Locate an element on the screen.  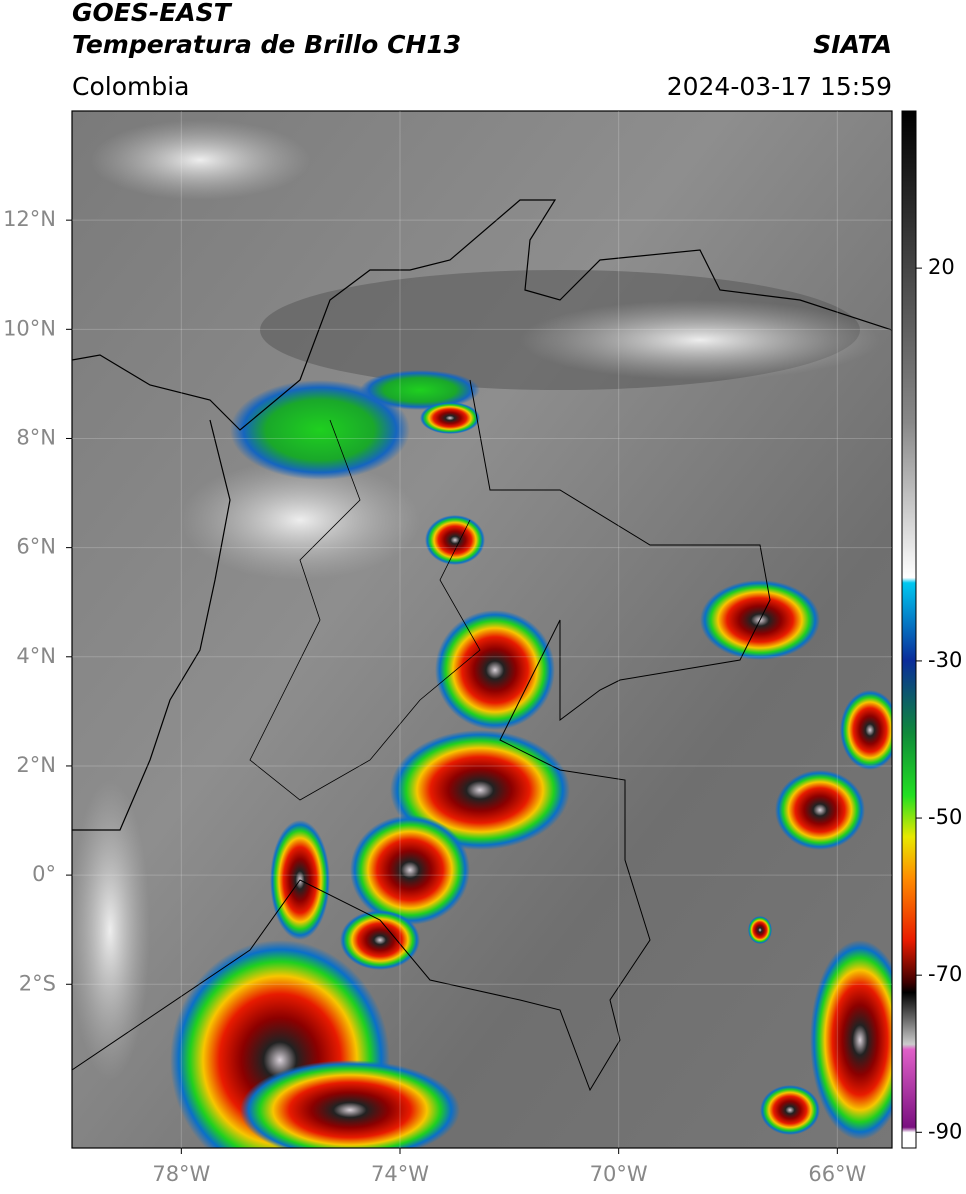
y-tick-label: 2°S is located at coordinates (37, 983).